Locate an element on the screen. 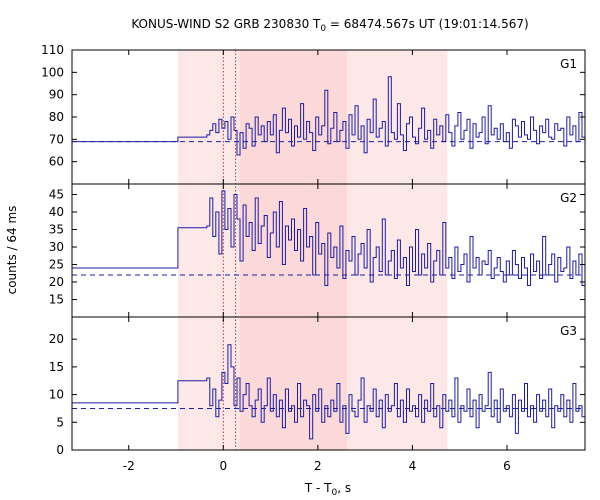 The width and height of the screenshot is (600, 500). y-tick-label-g1: 100 is located at coordinates (52, 72).